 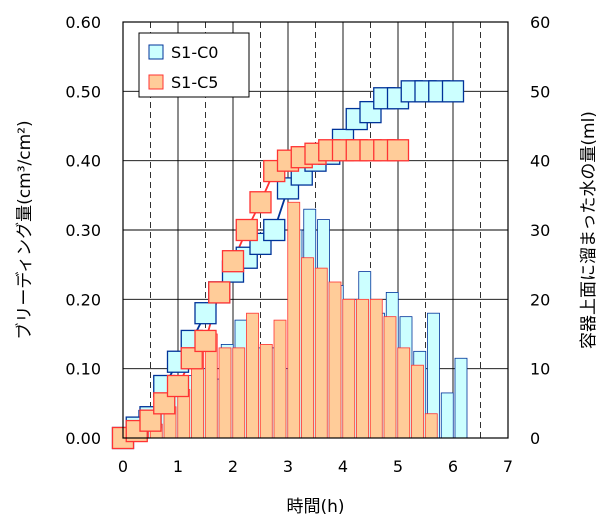 What do you see at coordinates (535, 438) in the screenshot?
I see `y-right-tick-label: 0` at bounding box center [535, 438].